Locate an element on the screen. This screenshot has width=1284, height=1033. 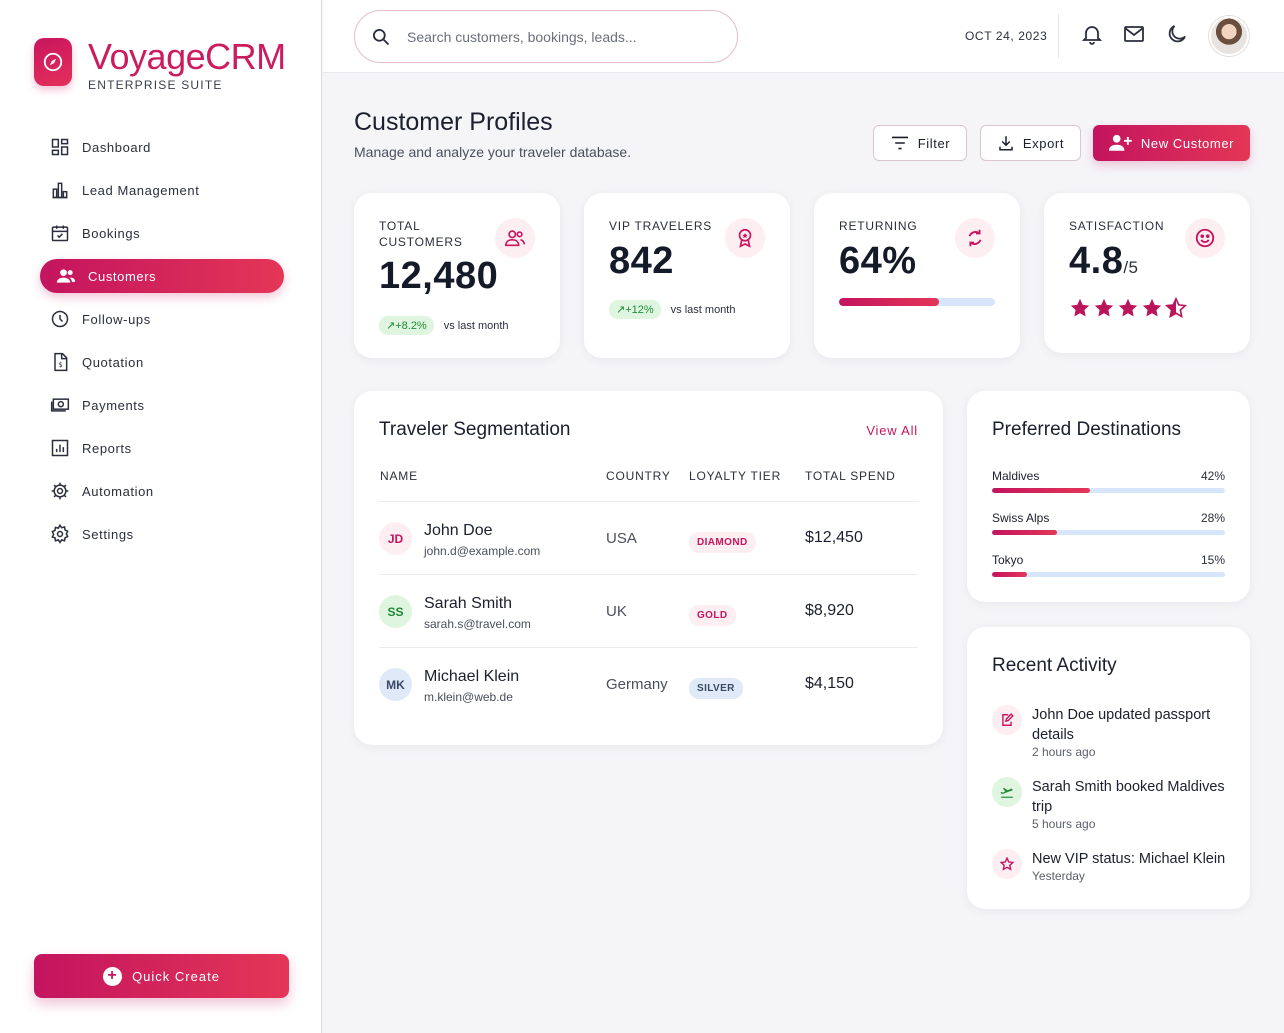
section-title: Recent Activity is located at coordinates (1054, 665).